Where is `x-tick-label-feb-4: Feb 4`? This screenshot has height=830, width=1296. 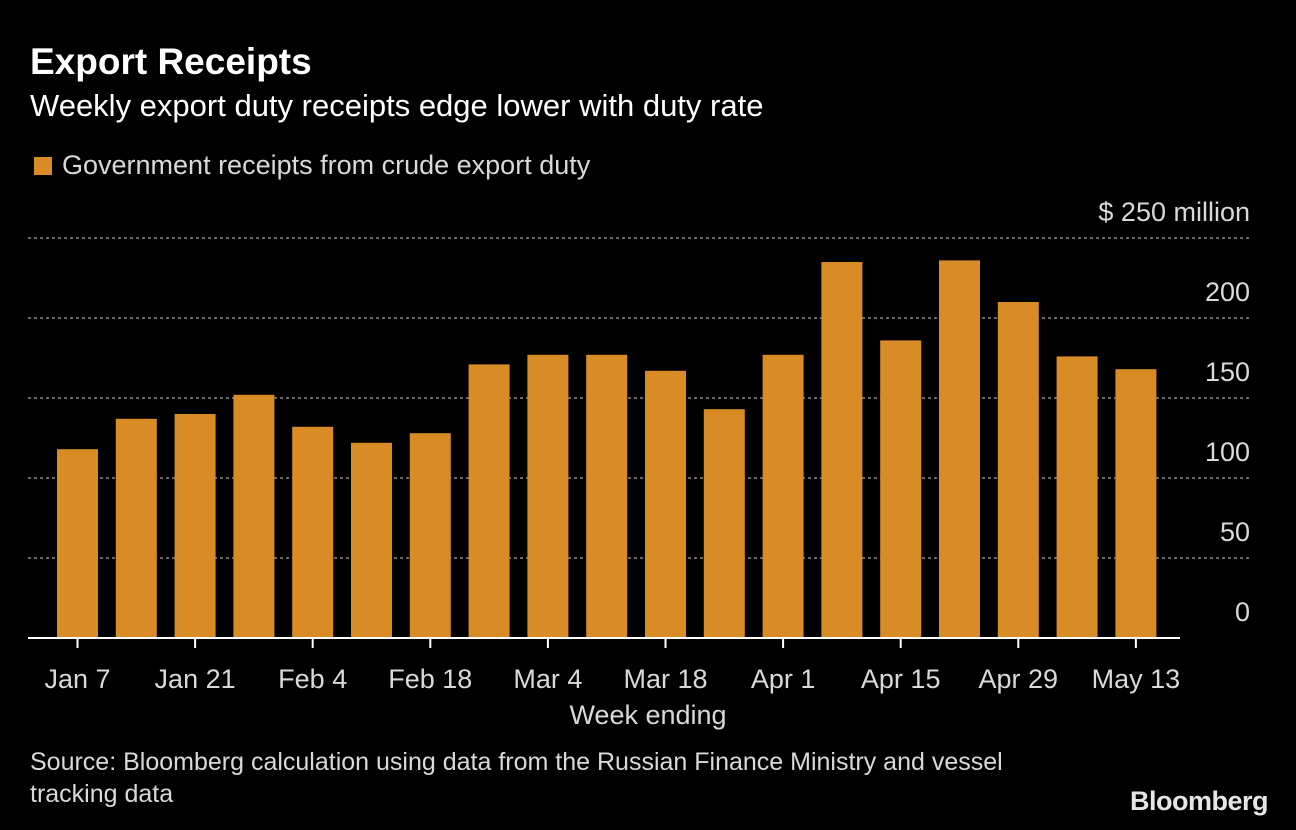
x-tick-label-feb-4: Feb 4 is located at coordinates (312, 679).